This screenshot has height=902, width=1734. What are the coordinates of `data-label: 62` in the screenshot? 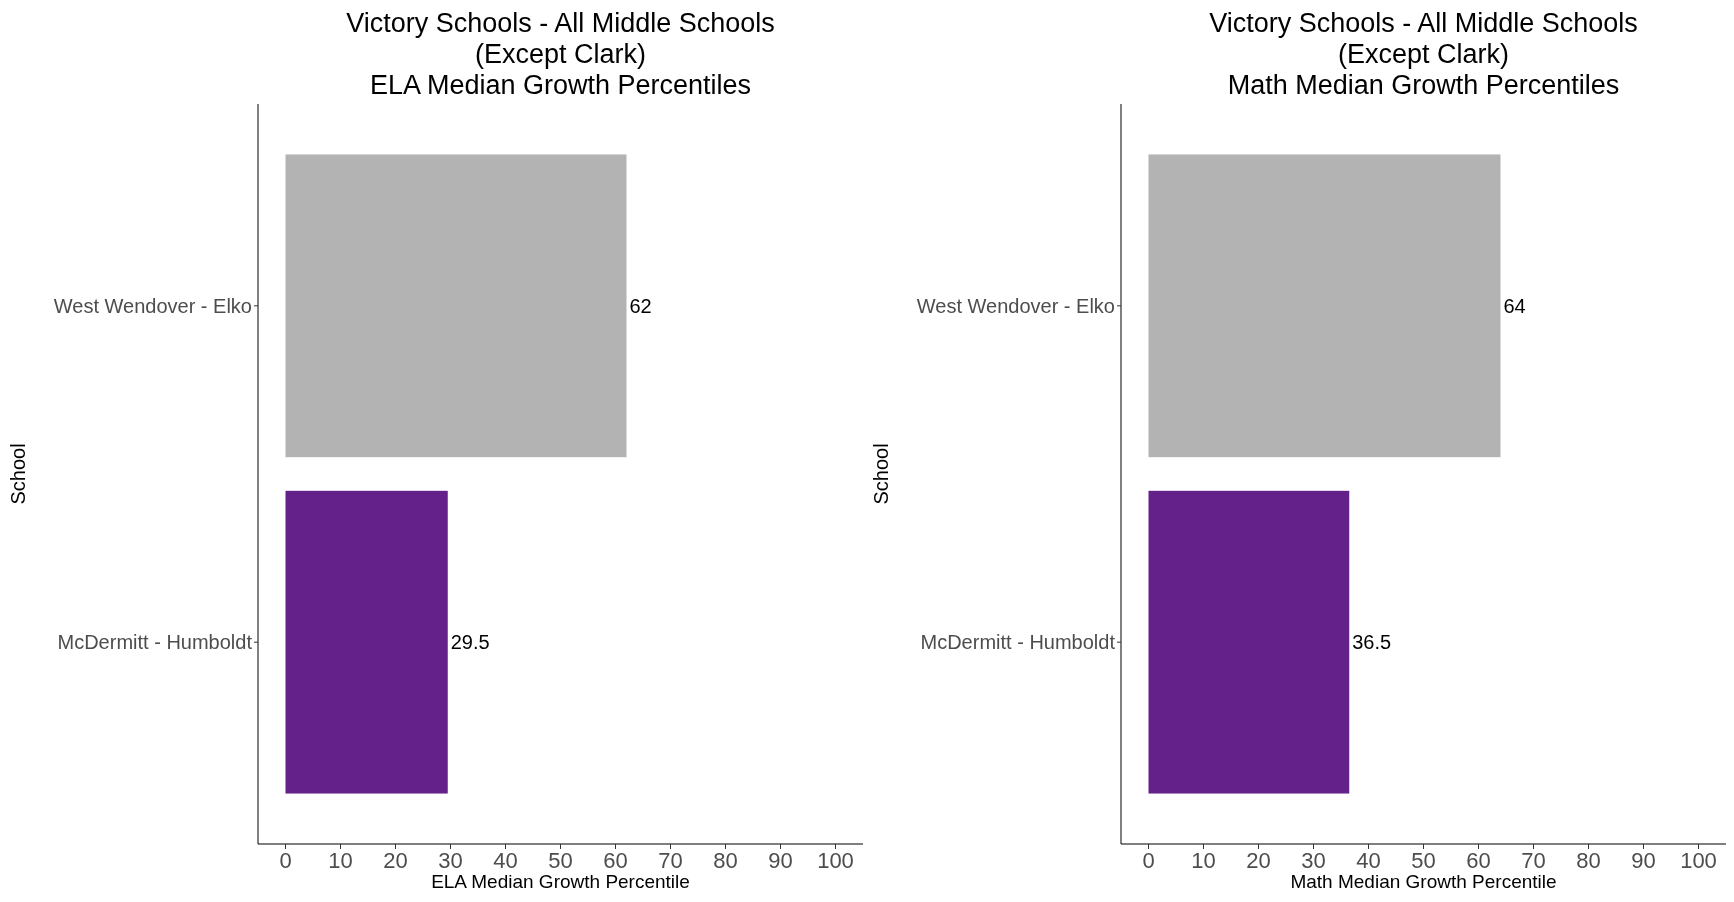 It's located at (640, 305).